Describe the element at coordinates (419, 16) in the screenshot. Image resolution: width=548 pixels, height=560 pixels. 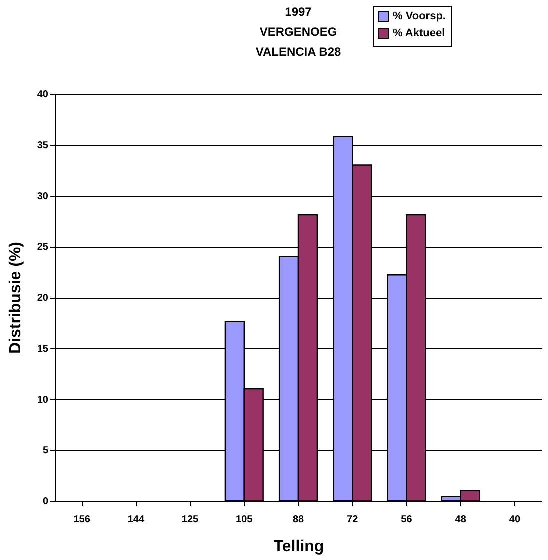
I see `legend-label: % Voorsp.` at that location.